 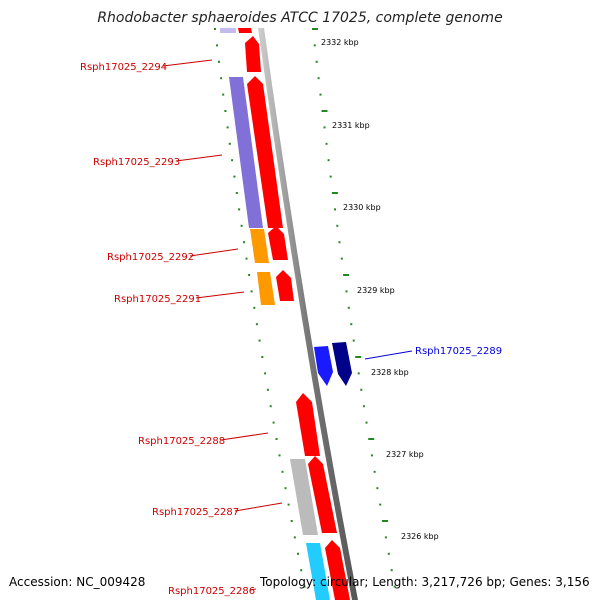 I want to click on feature-top-red, so click(x=245, y=30).